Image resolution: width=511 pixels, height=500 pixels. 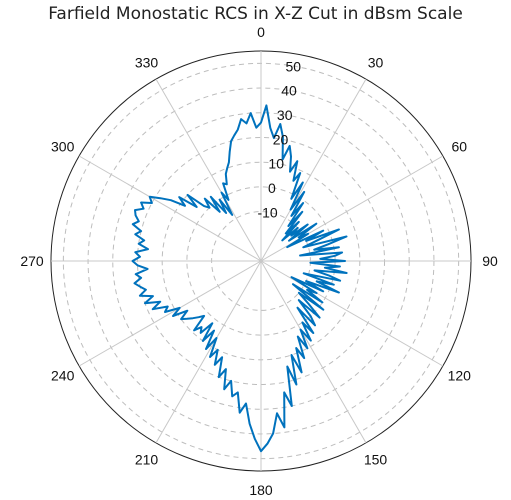 I want to click on angle-tick-label: 150, so click(x=376, y=459).